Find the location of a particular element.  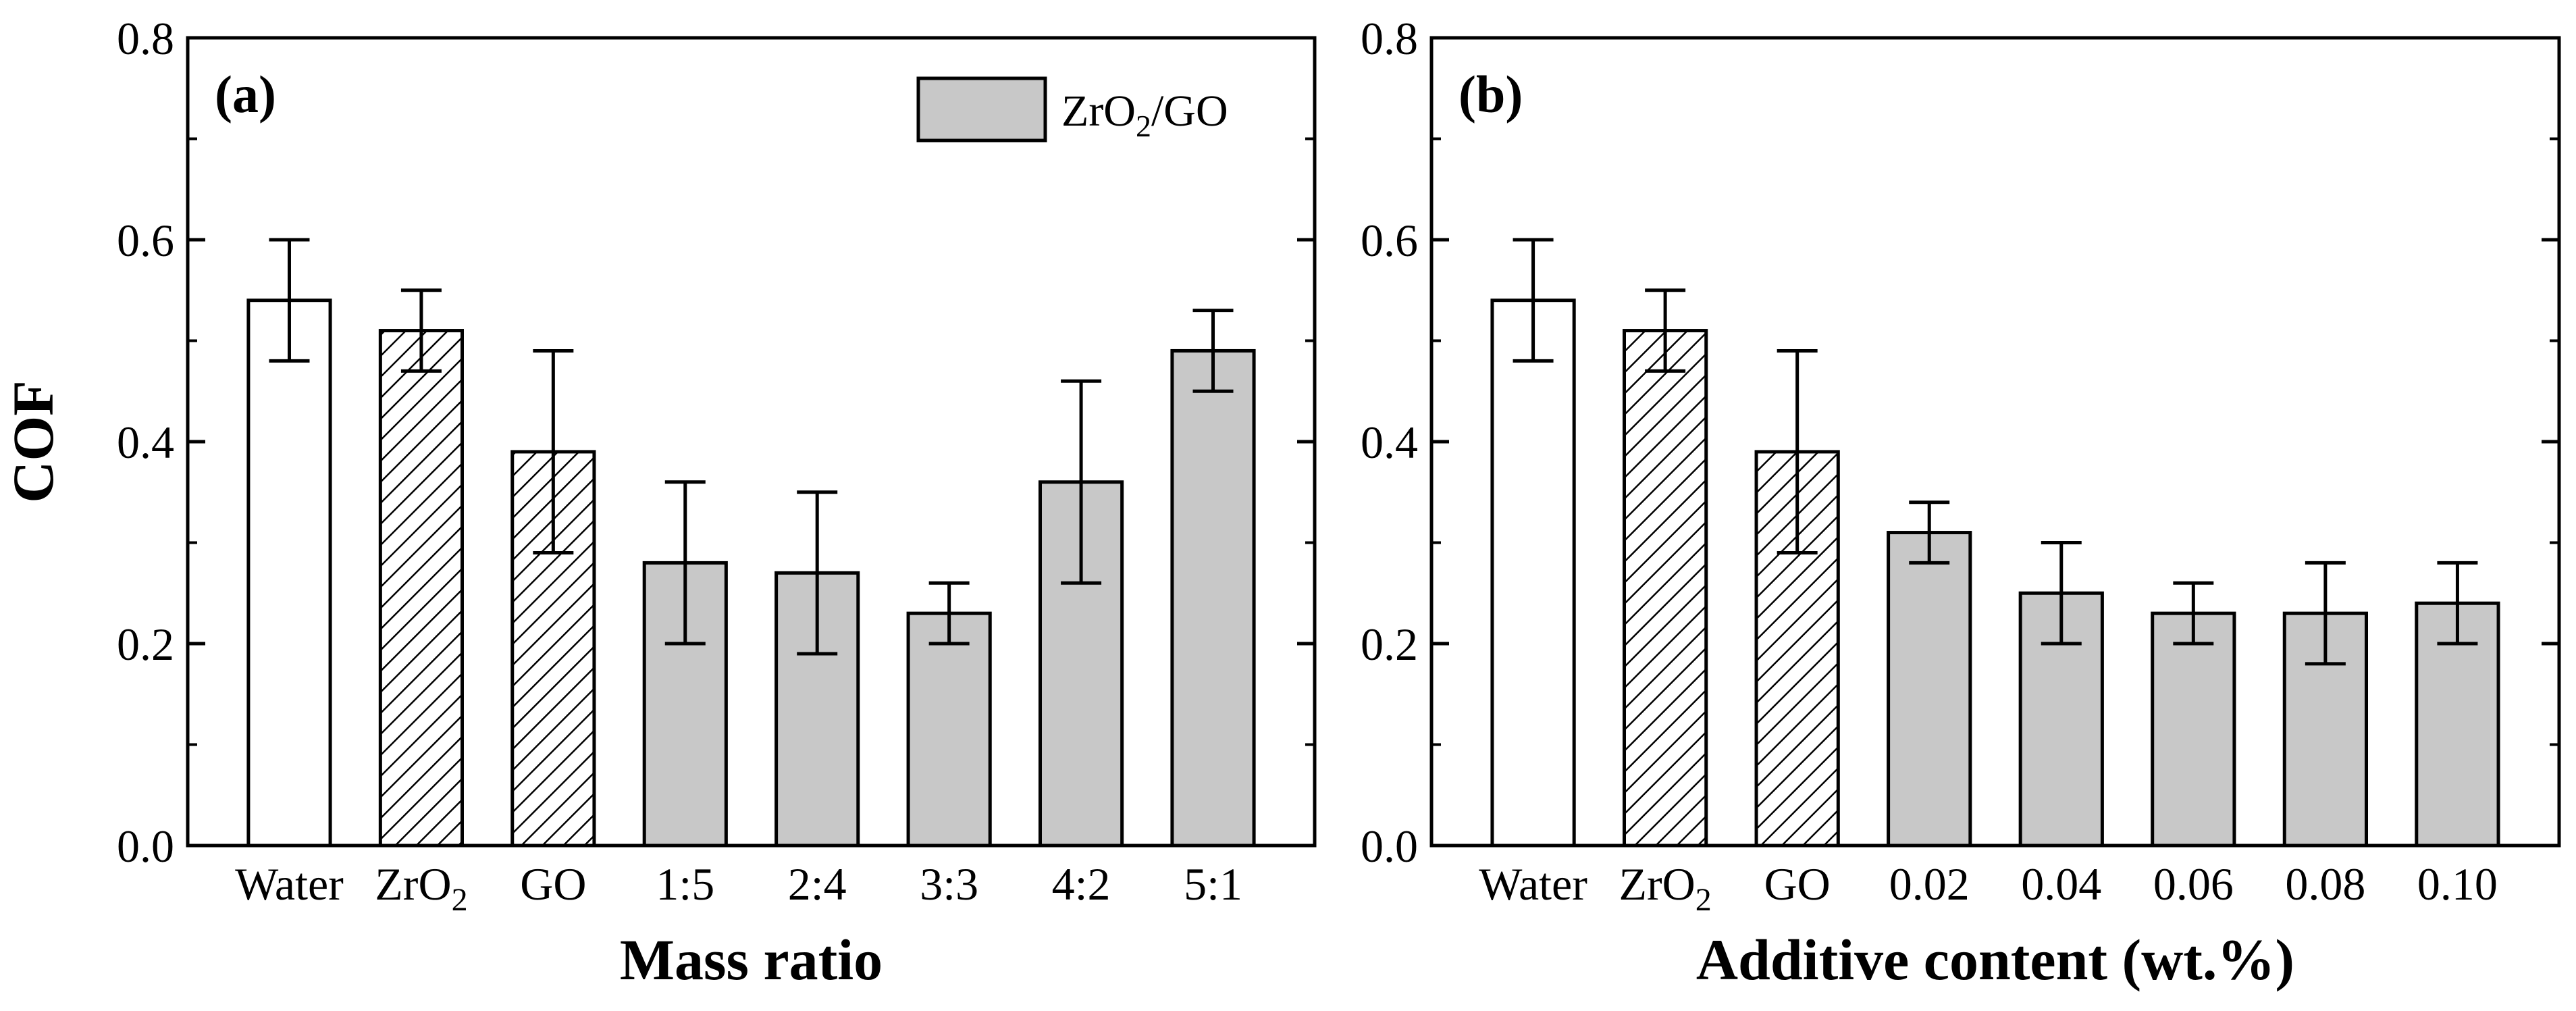

panel-label: (b) is located at coordinates (1490, 94).